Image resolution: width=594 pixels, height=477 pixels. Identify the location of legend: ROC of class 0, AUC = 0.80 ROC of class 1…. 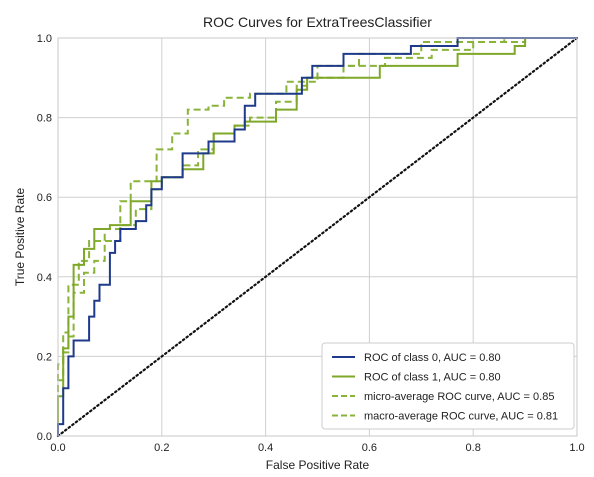
(448, 386).